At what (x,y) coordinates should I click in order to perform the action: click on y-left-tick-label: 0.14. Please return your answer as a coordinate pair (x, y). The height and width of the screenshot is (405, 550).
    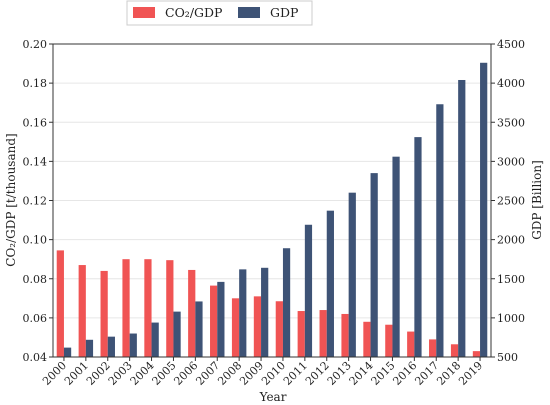
    Looking at the image, I should click on (35, 161).